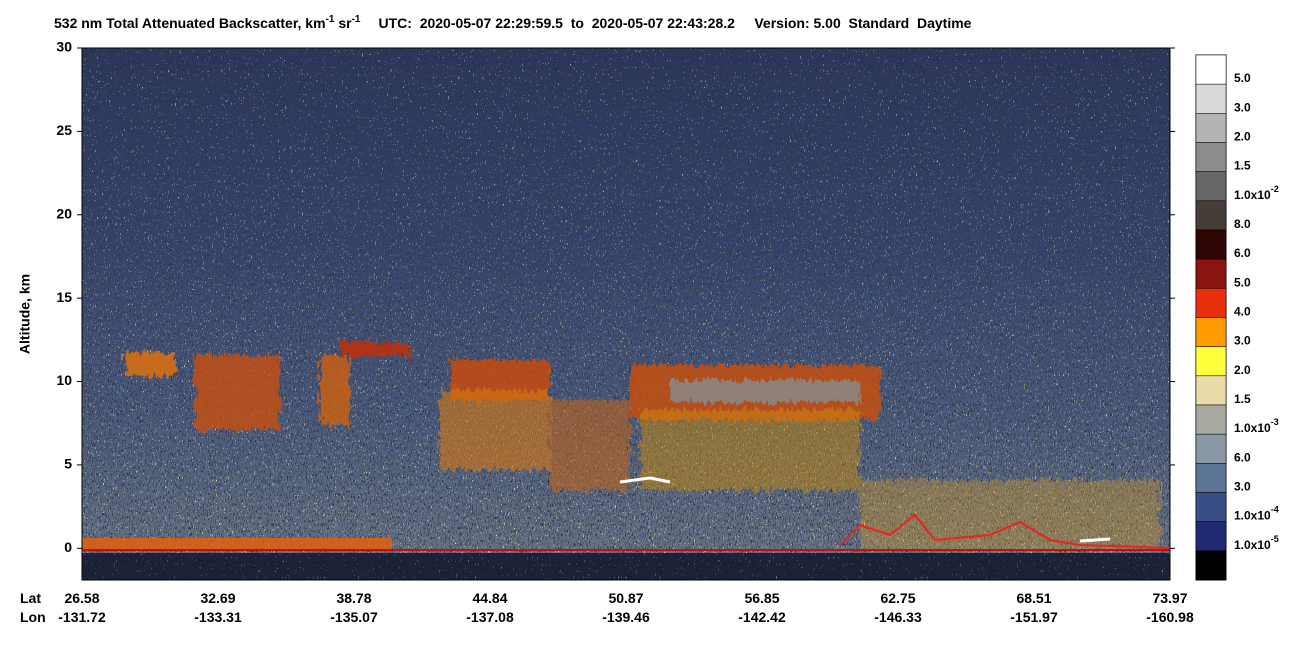  Describe the element at coordinates (625, 598) in the screenshot. I see `x-tick-label: 50.87` at that location.